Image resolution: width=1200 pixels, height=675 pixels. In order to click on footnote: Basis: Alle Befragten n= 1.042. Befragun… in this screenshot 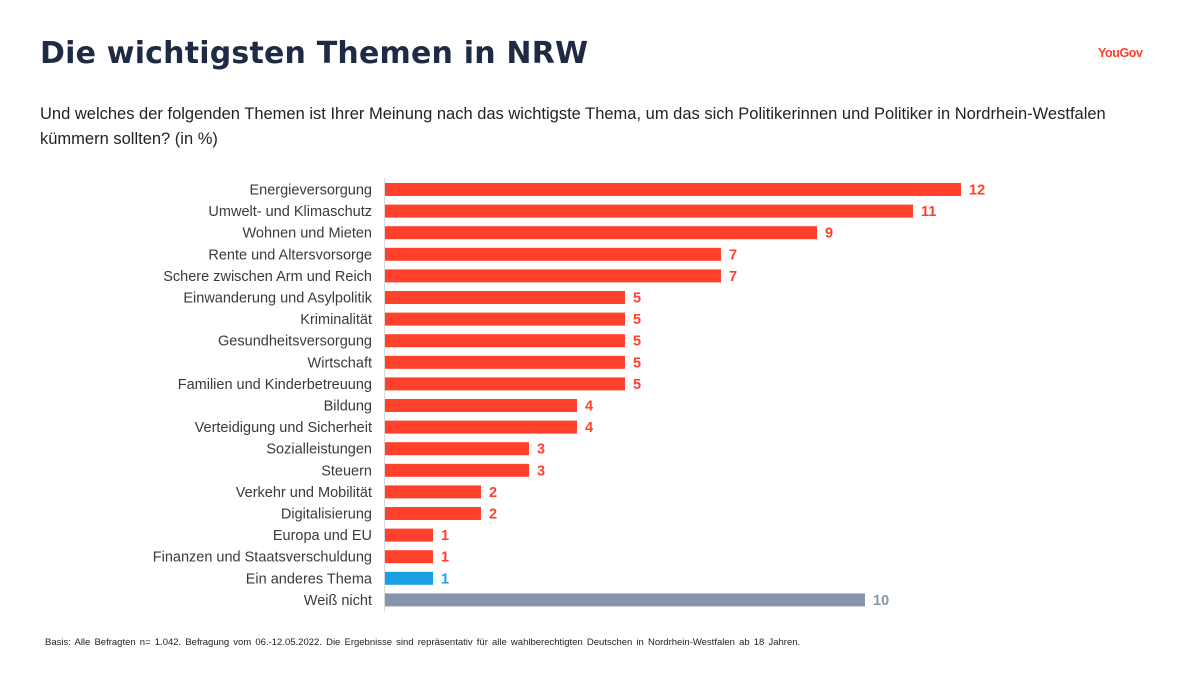, I will do `click(423, 642)`.